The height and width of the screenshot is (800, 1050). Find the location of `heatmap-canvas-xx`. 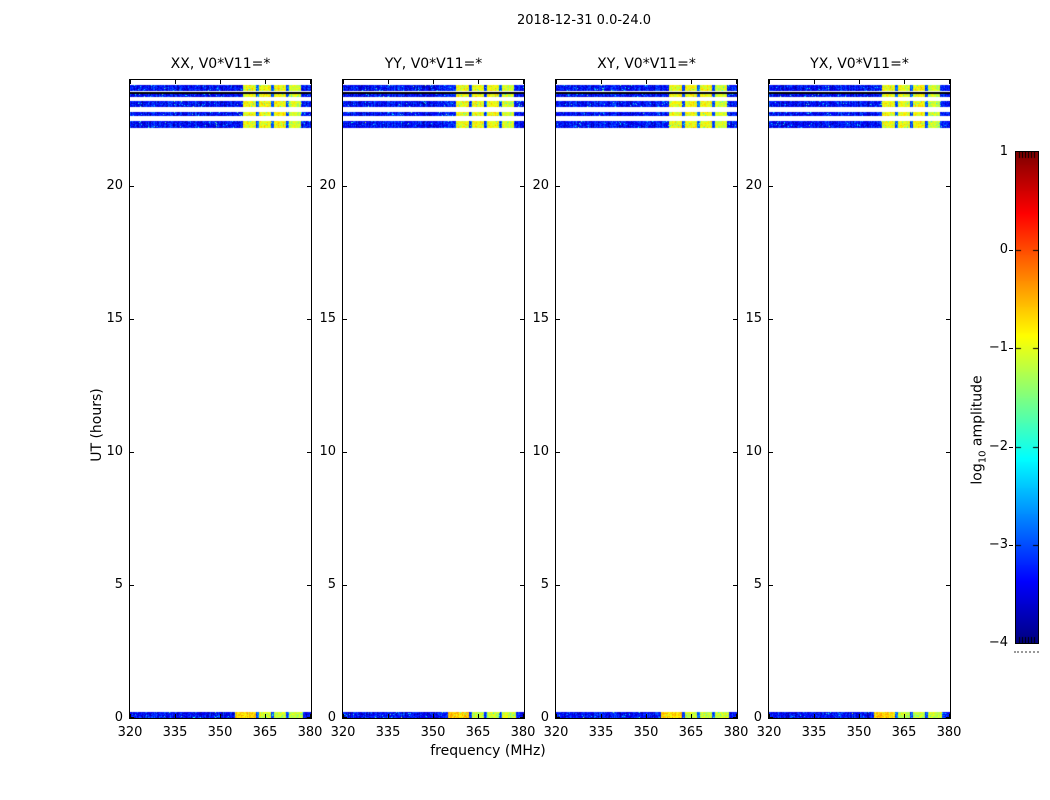

heatmap-canvas-xx is located at coordinates (220, 399).